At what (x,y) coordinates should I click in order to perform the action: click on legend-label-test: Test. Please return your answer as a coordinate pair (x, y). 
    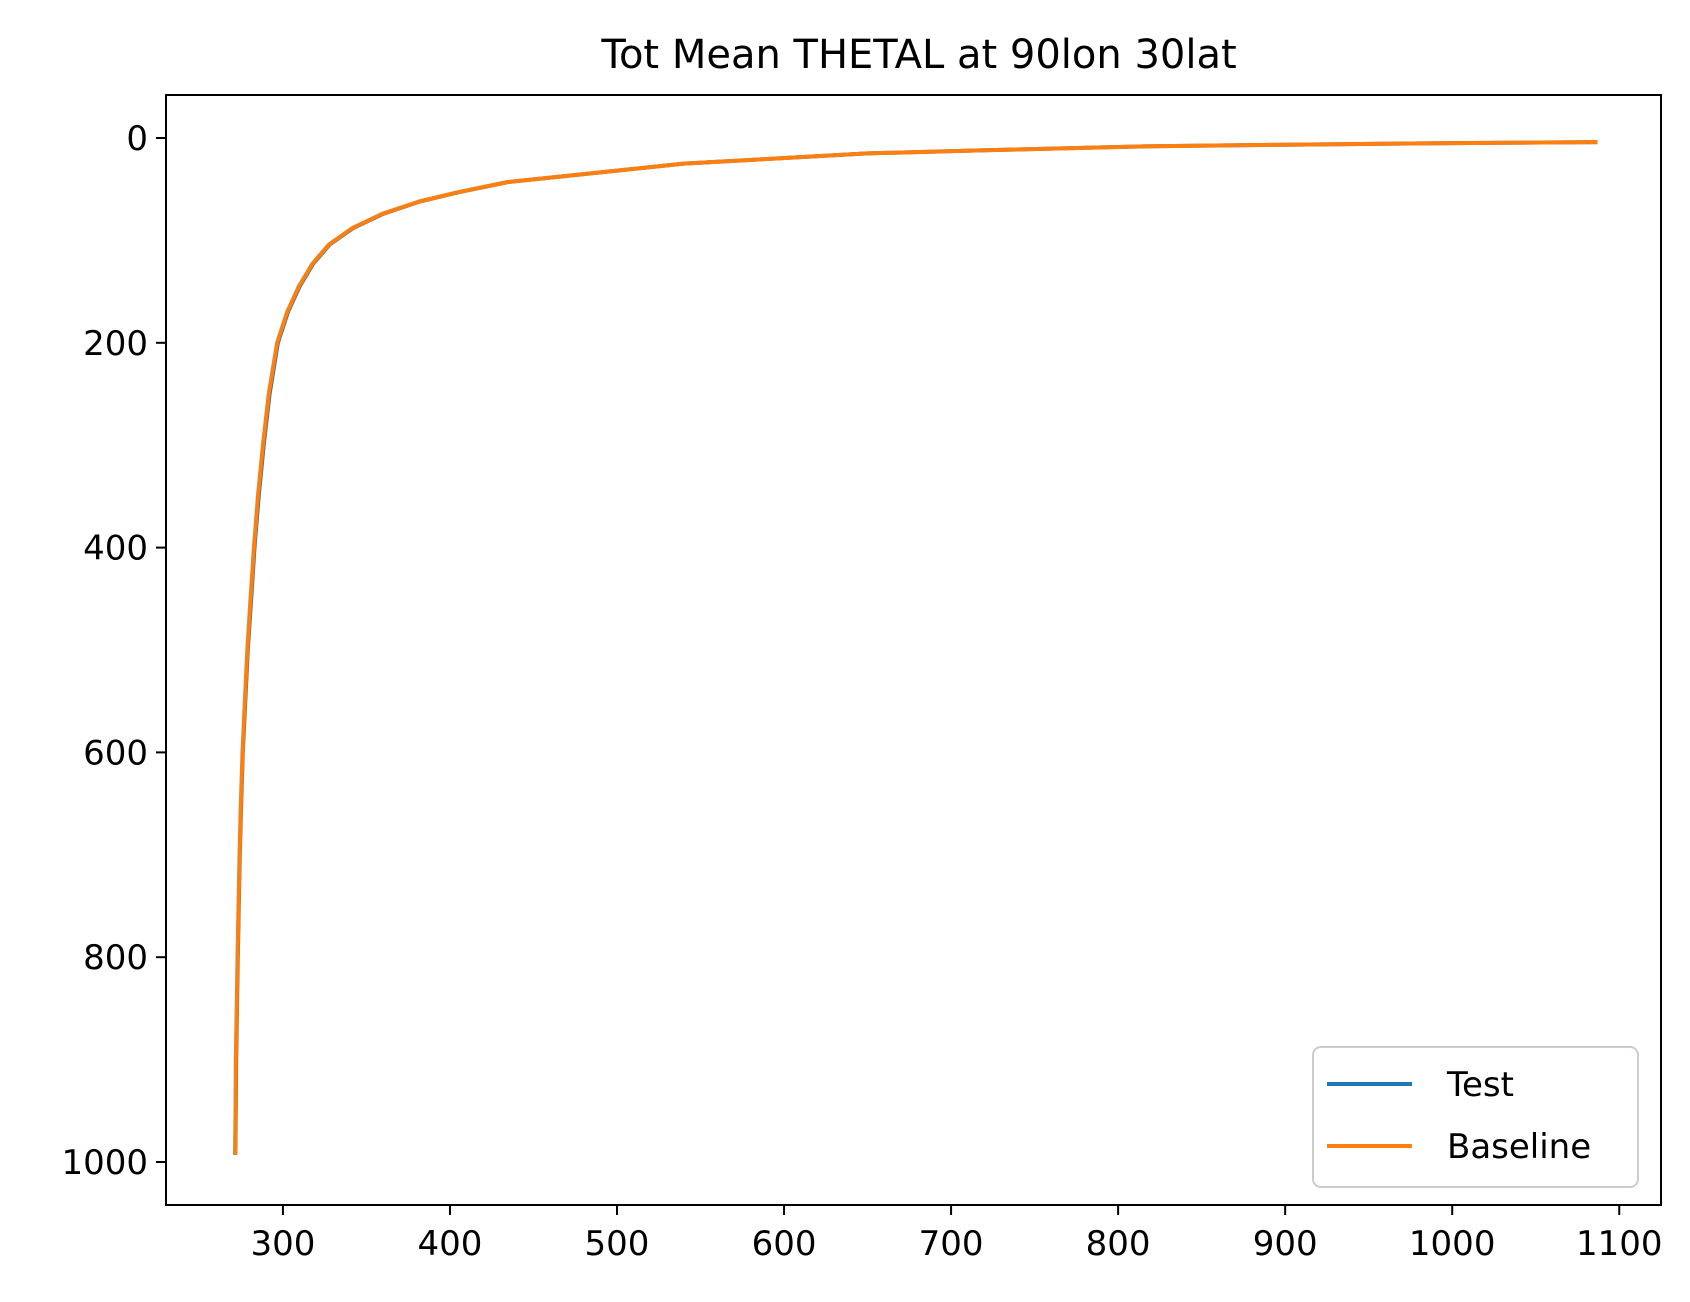
    Looking at the image, I should click on (1480, 1085).